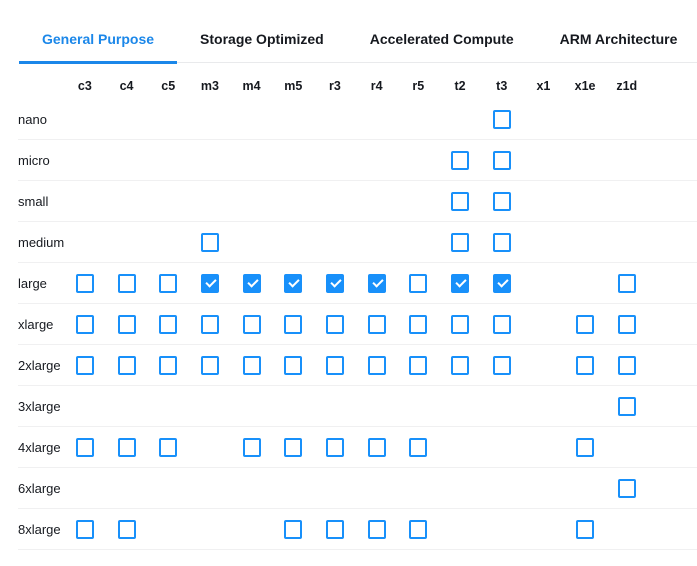 This screenshot has width=697, height=566. Describe the element at coordinates (251, 86) in the screenshot. I see `column-header-m4: m4` at that location.